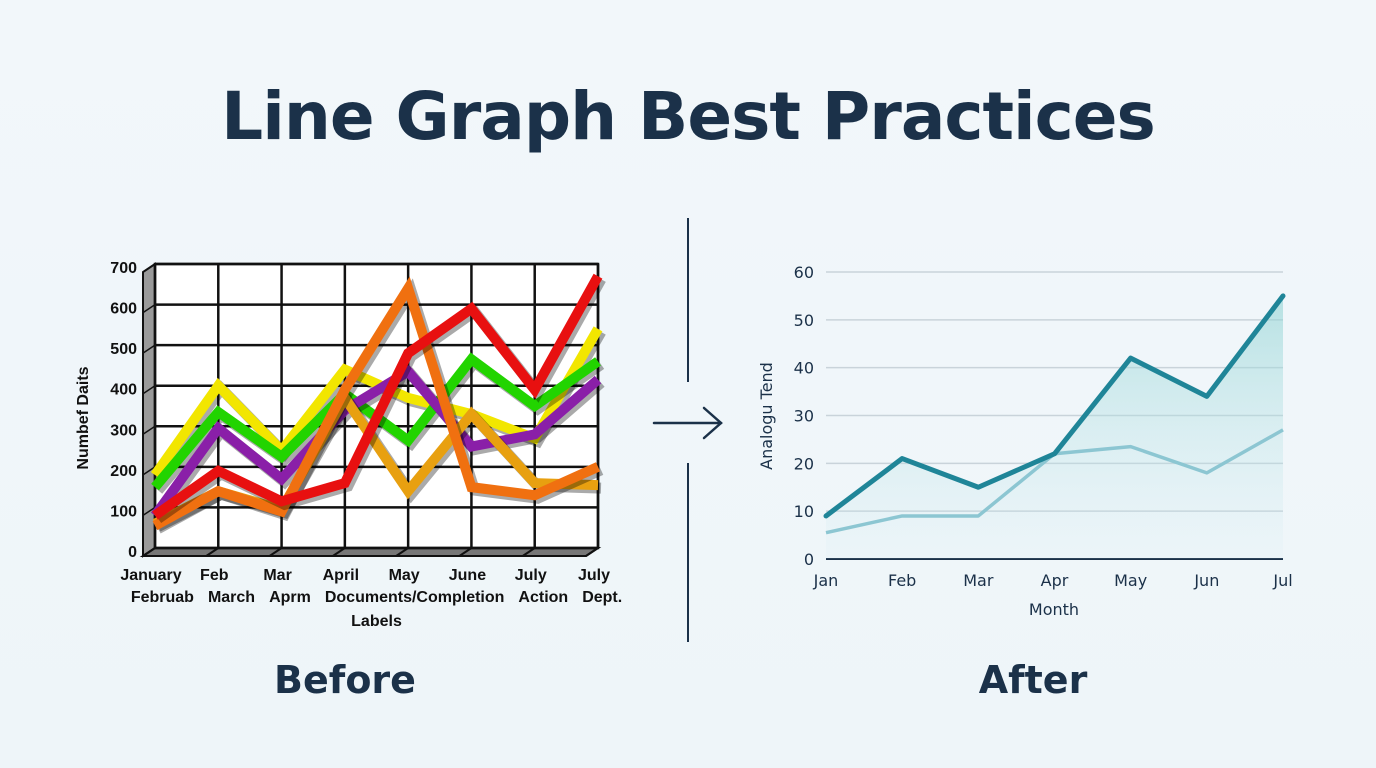 This screenshot has width=1376, height=768. What do you see at coordinates (1033, 680) in the screenshot?
I see `caption-after: After` at bounding box center [1033, 680].